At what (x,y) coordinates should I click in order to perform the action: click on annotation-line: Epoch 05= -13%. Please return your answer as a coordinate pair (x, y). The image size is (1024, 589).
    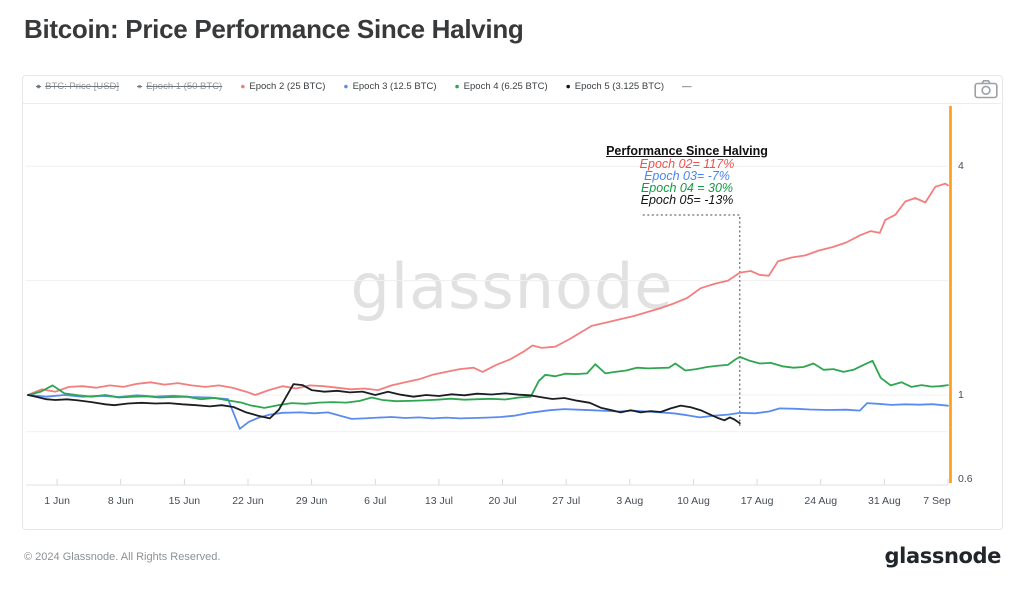
    Looking at the image, I should click on (687, 200).